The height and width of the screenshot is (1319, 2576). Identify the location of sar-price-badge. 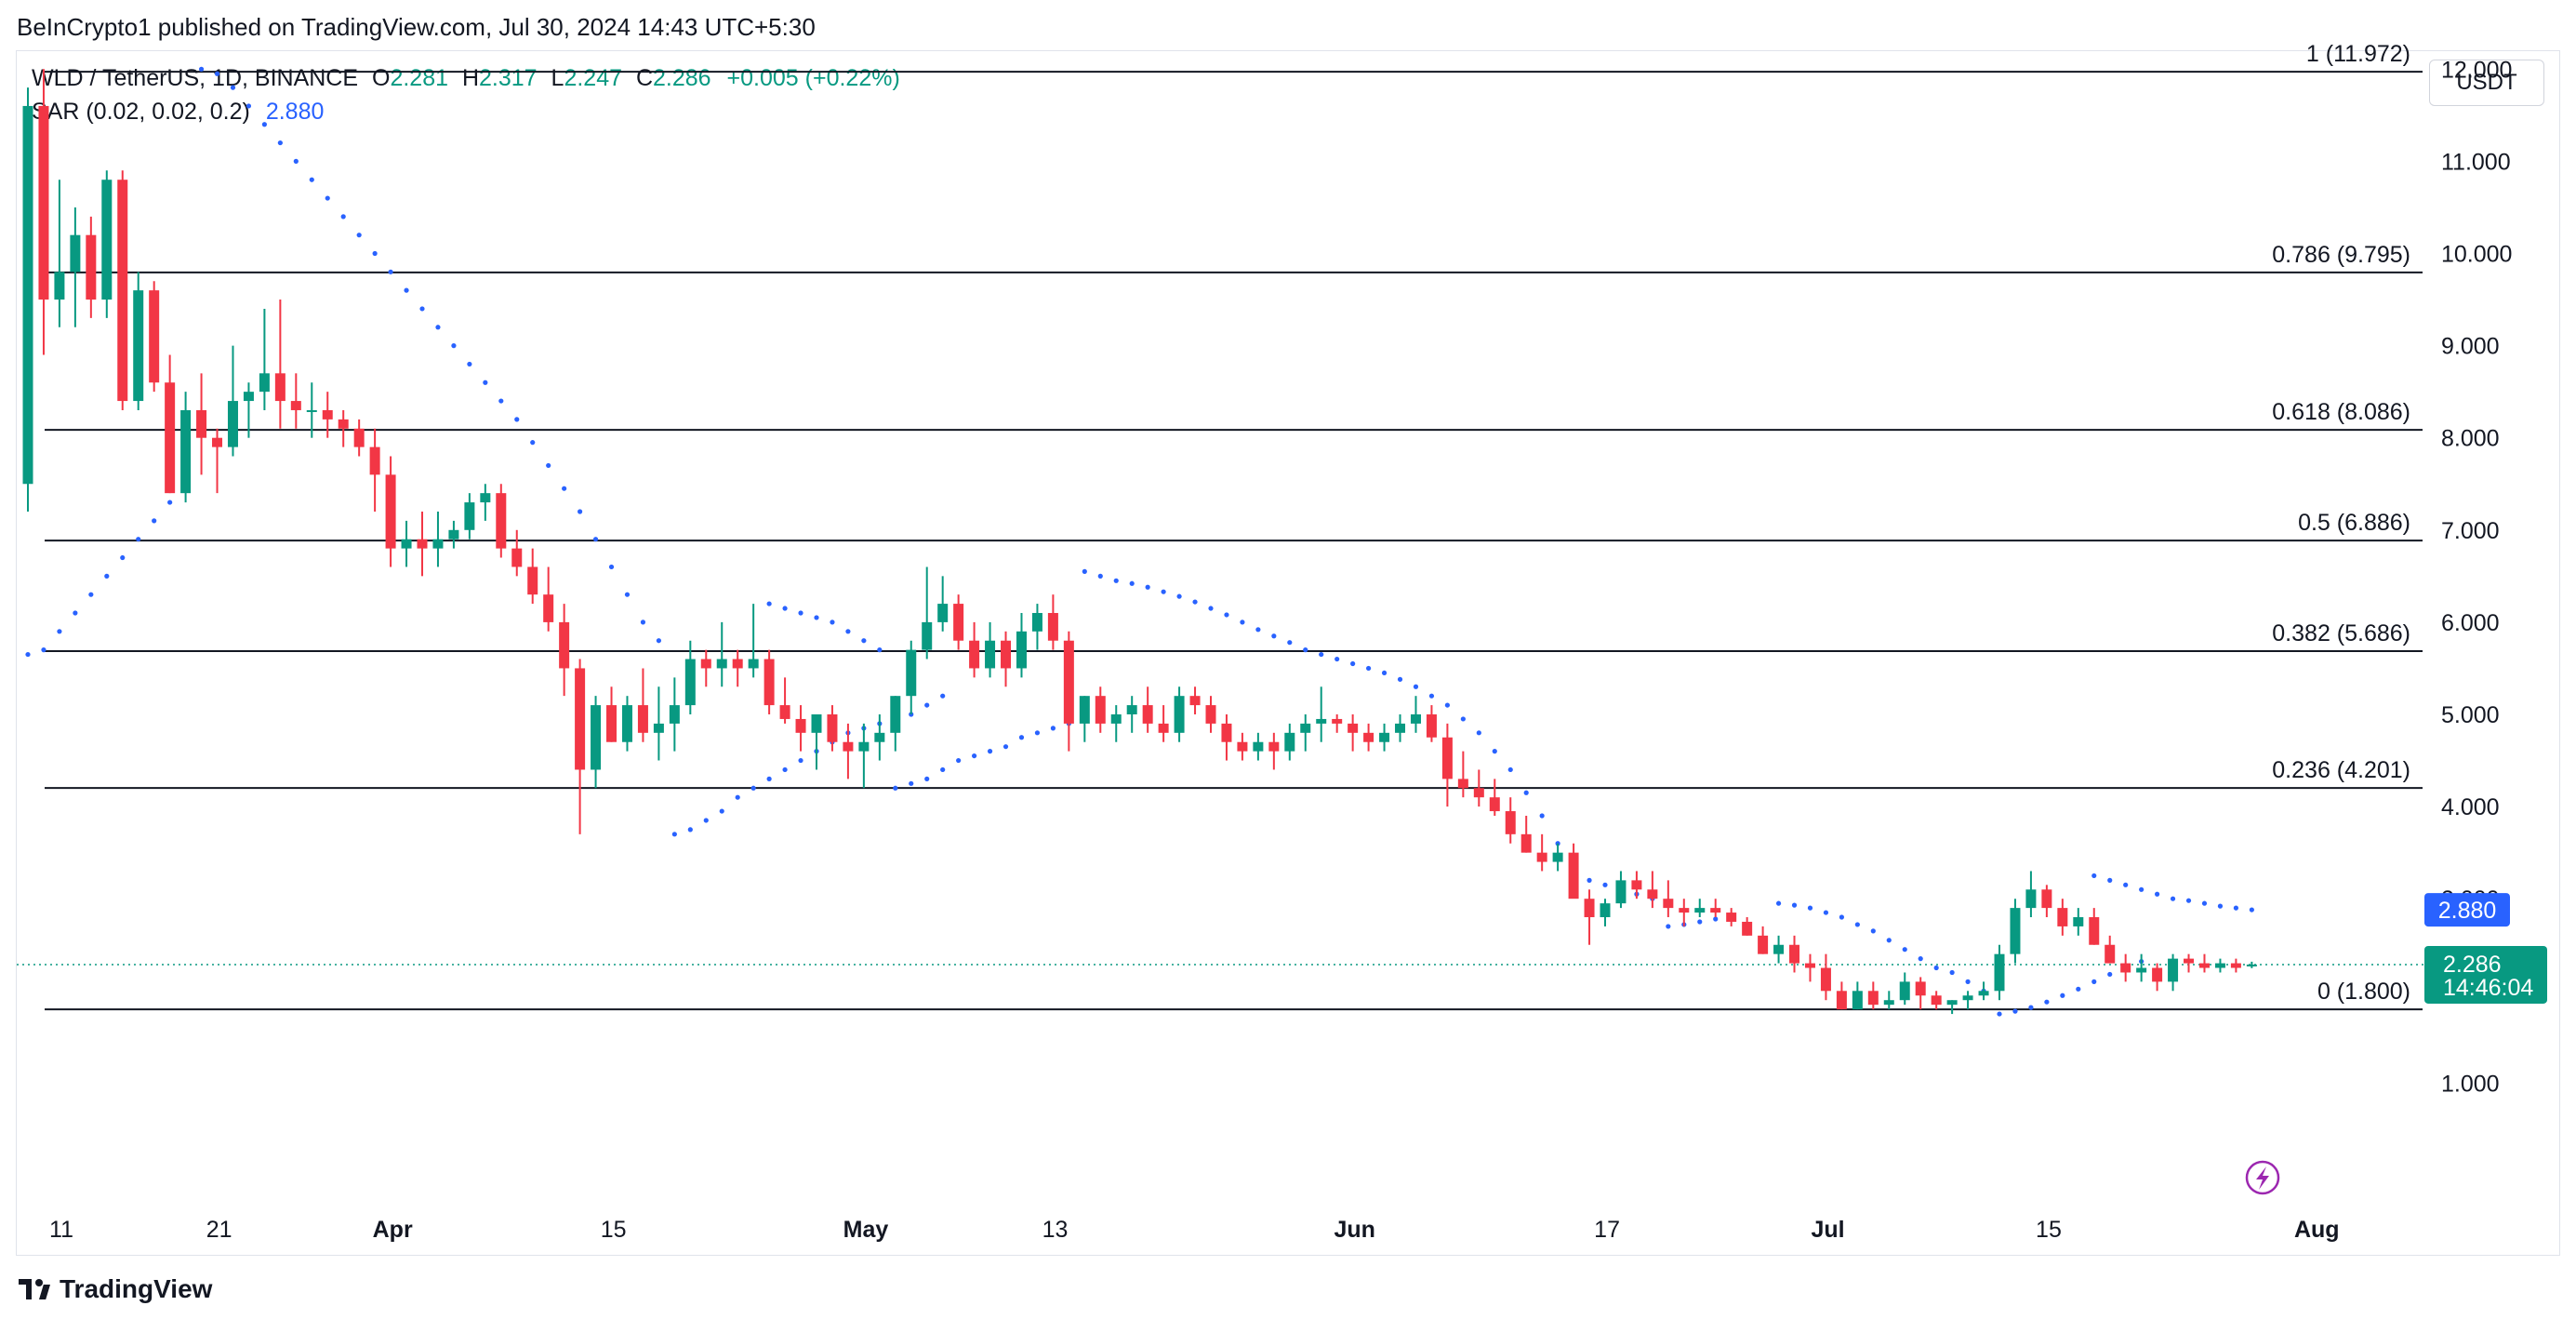
(2467, 910).